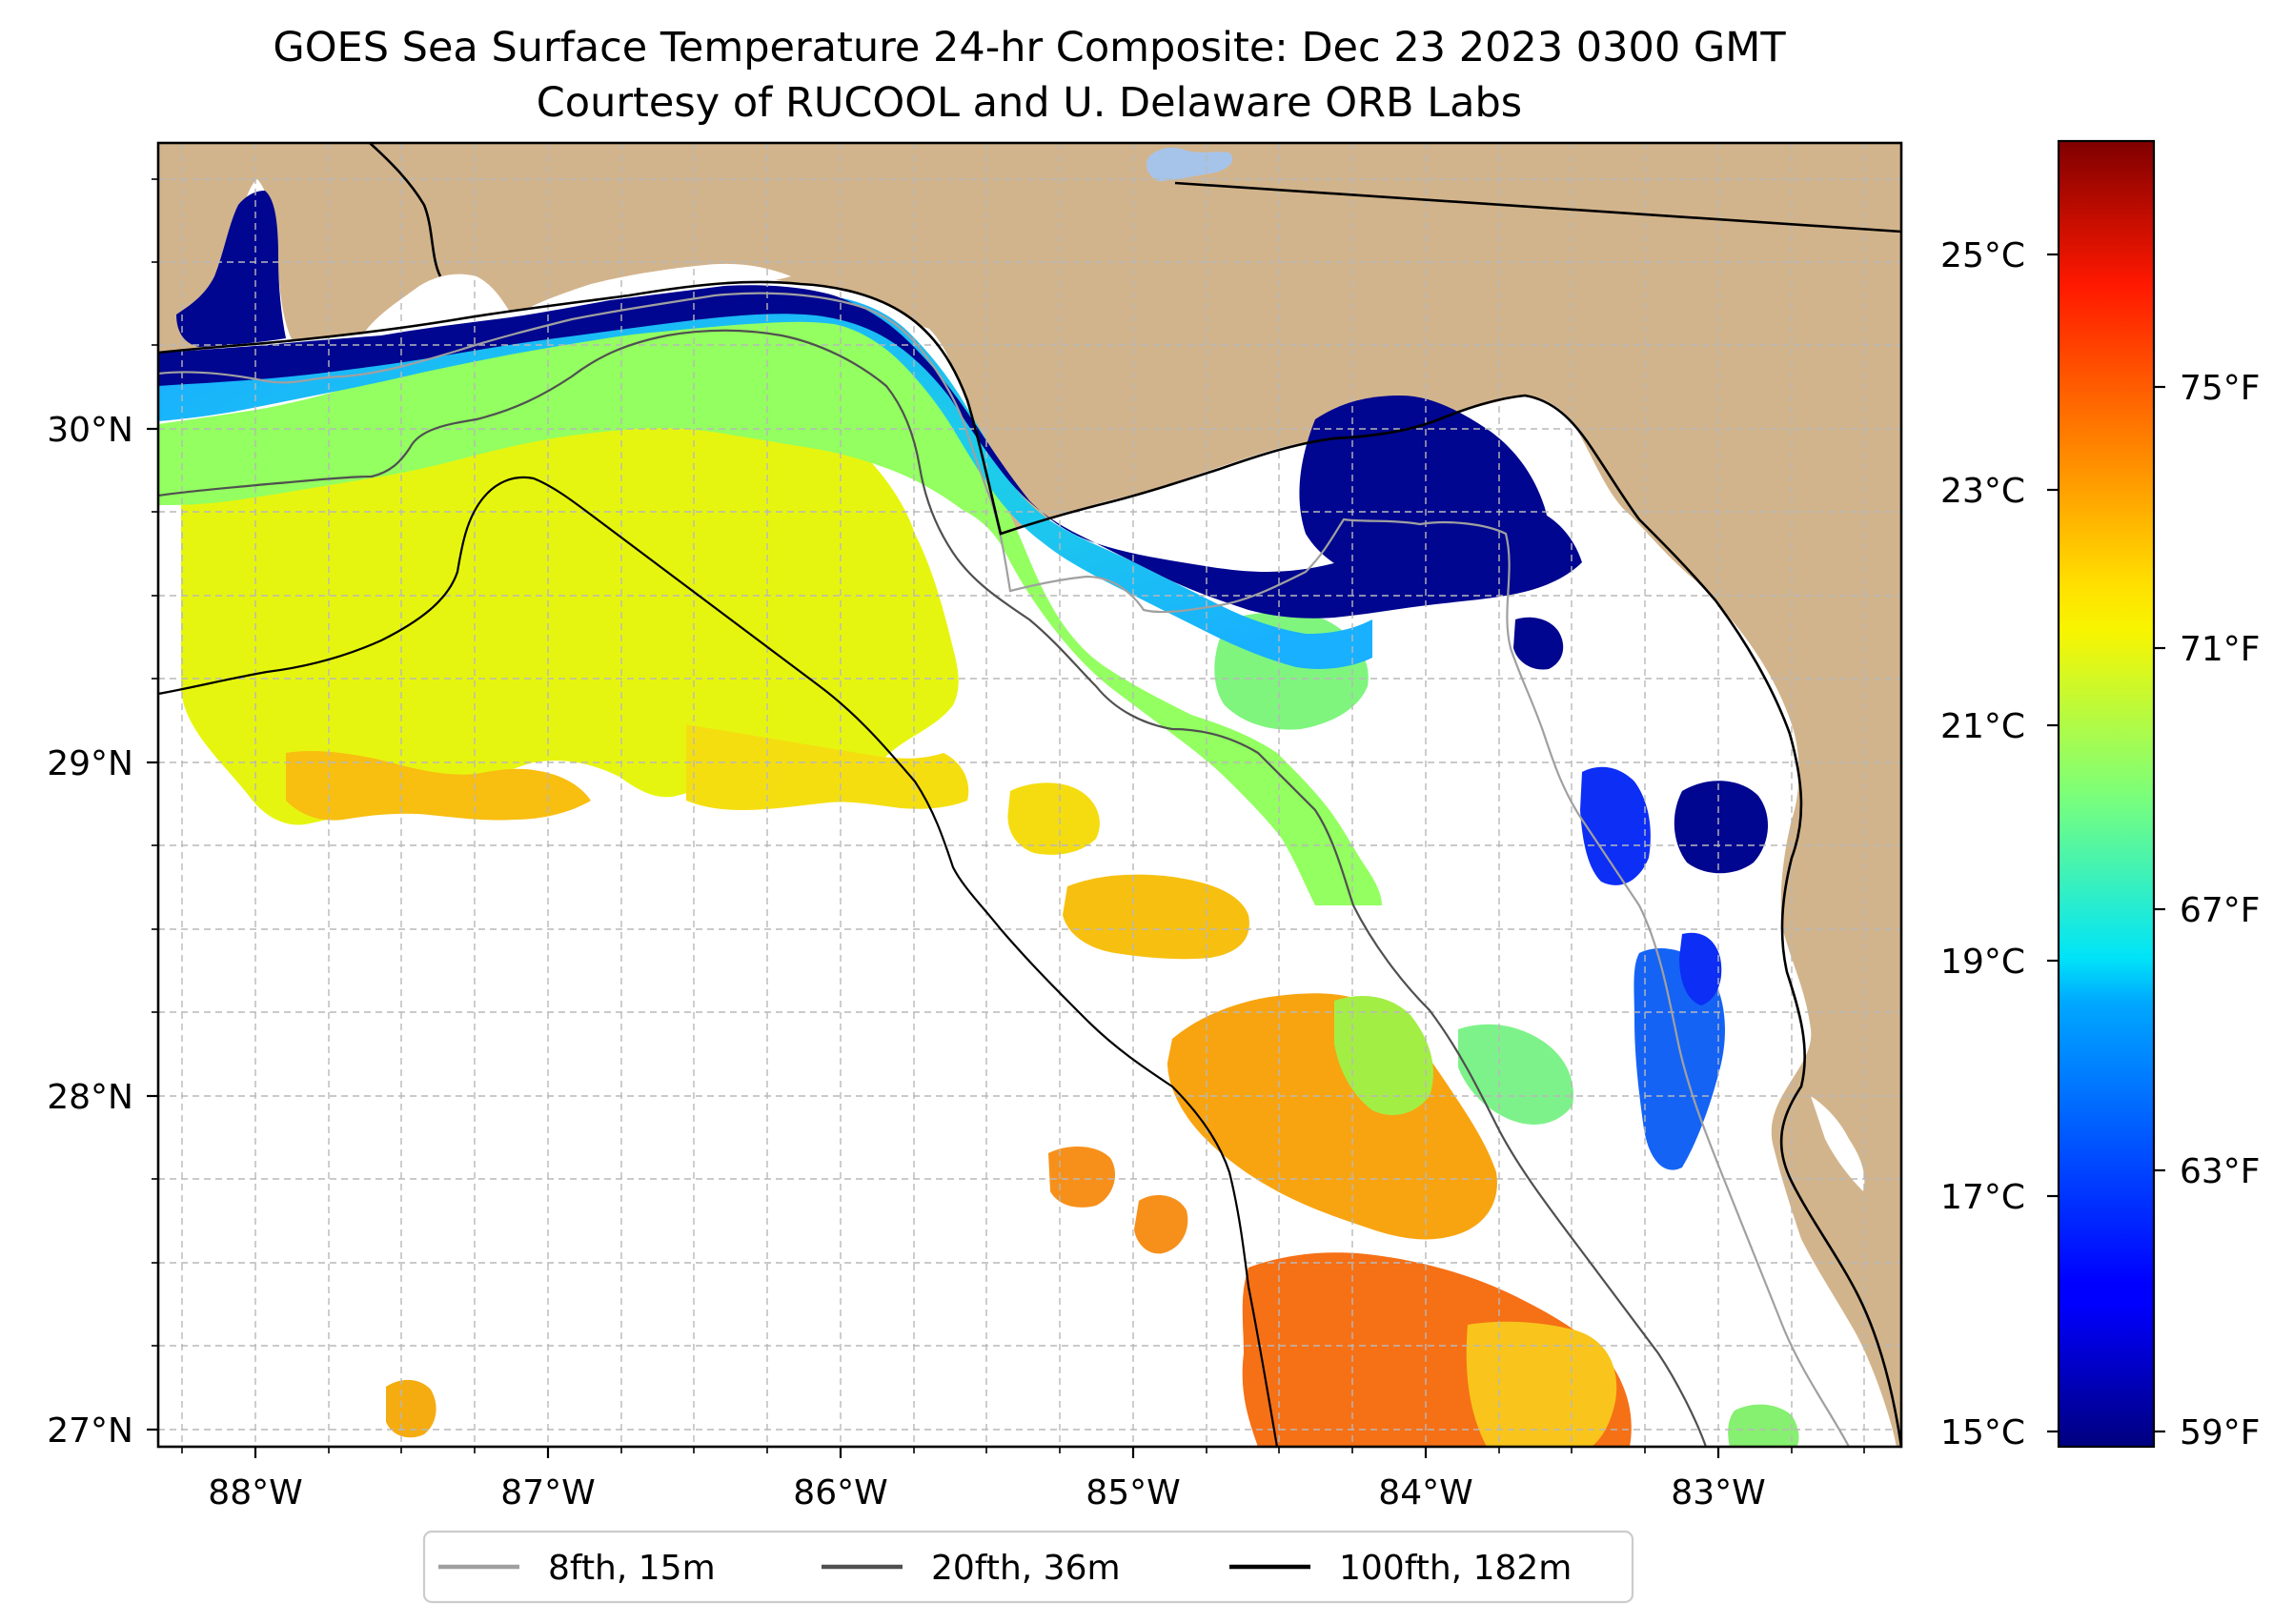 This screenshot has height=1624, width=2293. What do you see at coordinates (2221, 388) in the screenshot?
I see `colorbar-label-75f: 75°F` at bounding box center [2221, 388].